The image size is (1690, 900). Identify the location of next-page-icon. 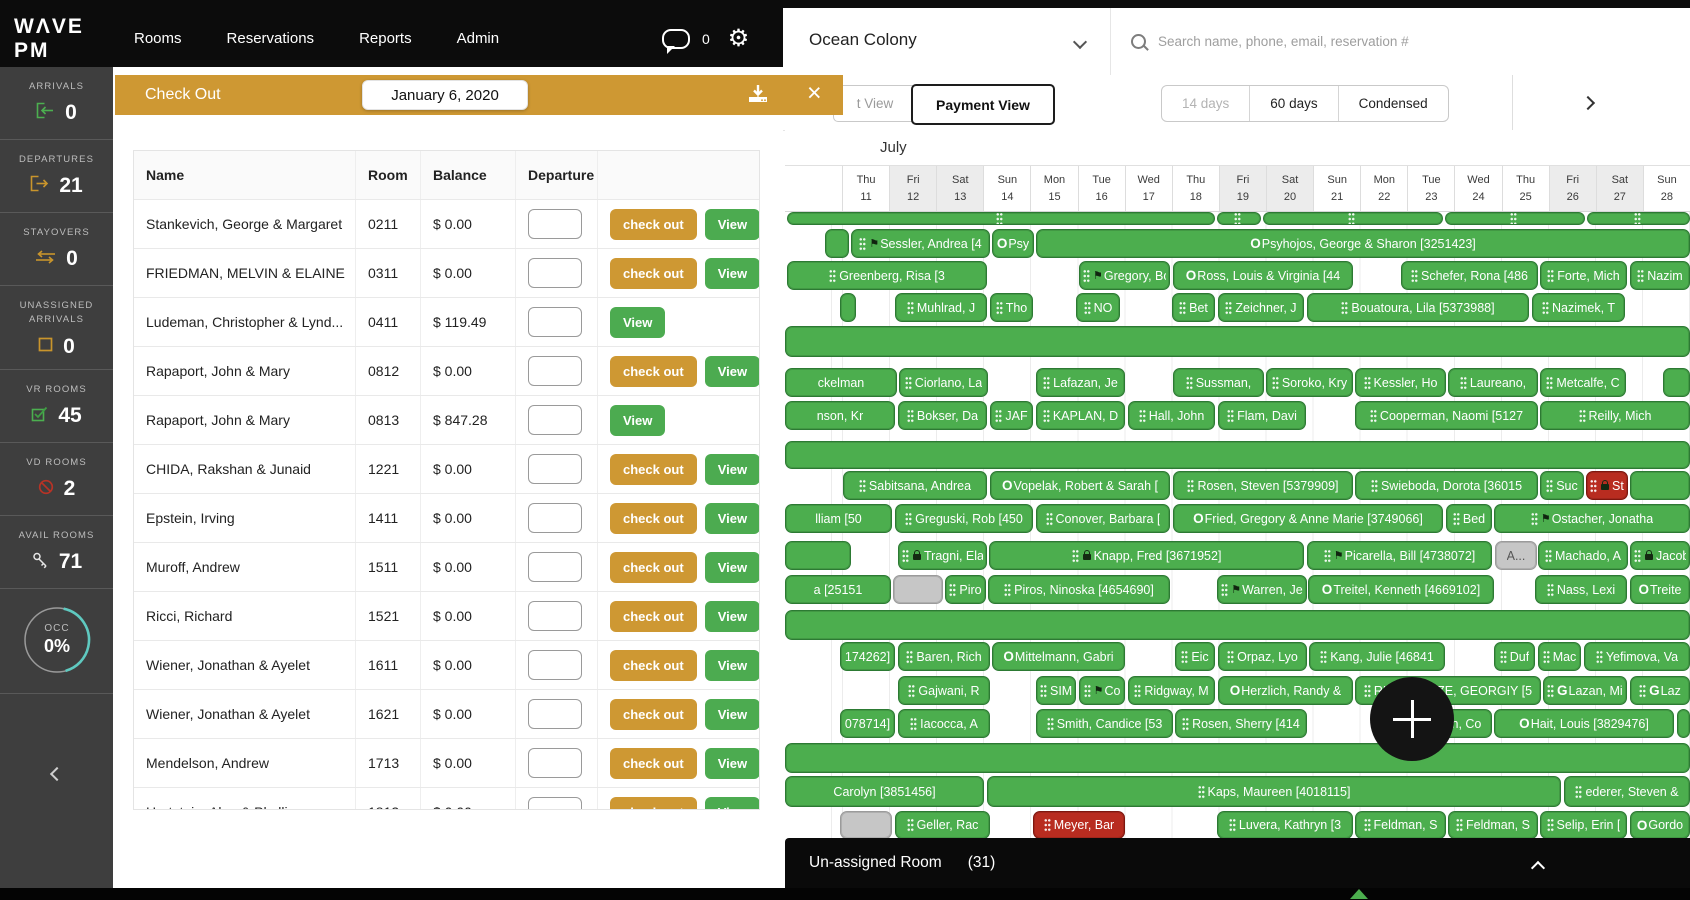
(1588, 104).